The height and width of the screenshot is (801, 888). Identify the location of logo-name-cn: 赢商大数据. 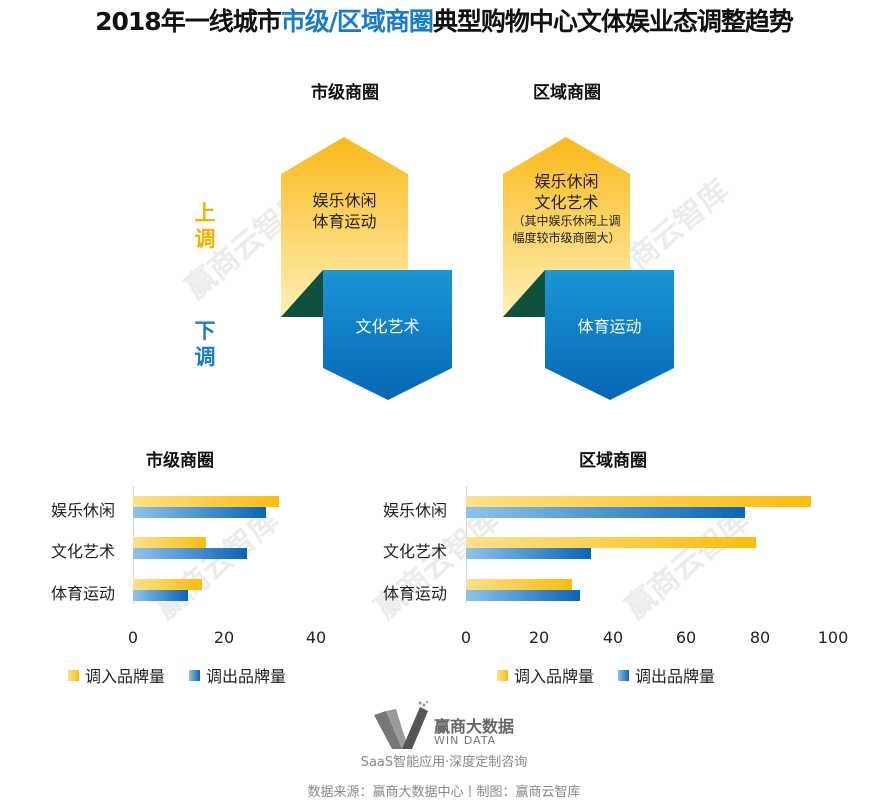
(474, 726).